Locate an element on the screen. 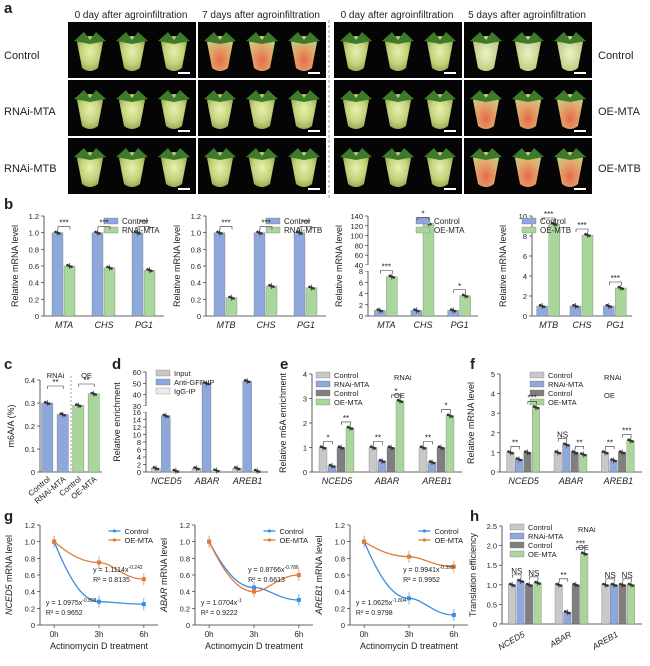 The height and width of the screenshot is (666, 650). y-axis-label: Translation efficiency is located at coordinates (473, 574).